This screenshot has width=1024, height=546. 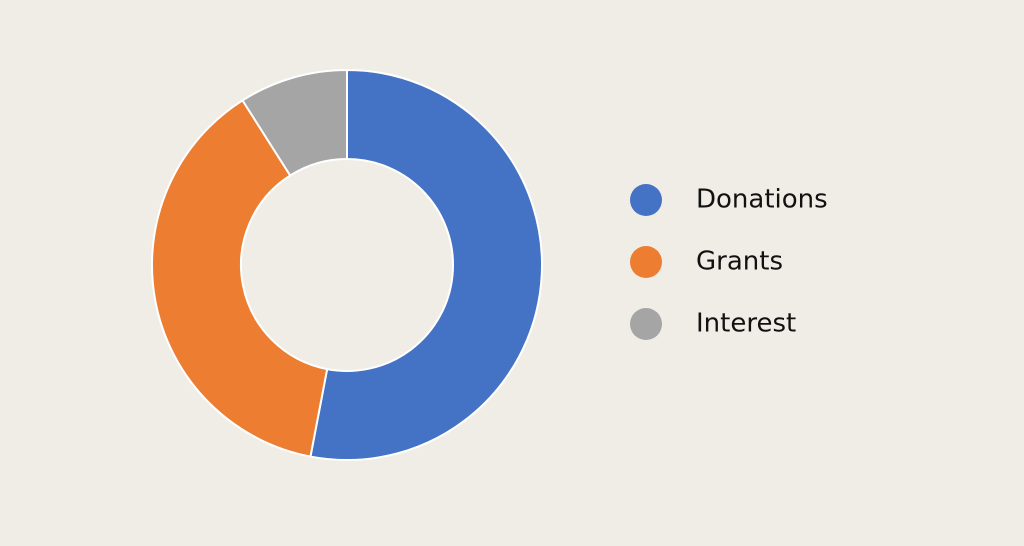 What do you see at coordinates (762, 200) in the screenshot?
I see `legend-label: Donations` at bounding box center [762, 200].